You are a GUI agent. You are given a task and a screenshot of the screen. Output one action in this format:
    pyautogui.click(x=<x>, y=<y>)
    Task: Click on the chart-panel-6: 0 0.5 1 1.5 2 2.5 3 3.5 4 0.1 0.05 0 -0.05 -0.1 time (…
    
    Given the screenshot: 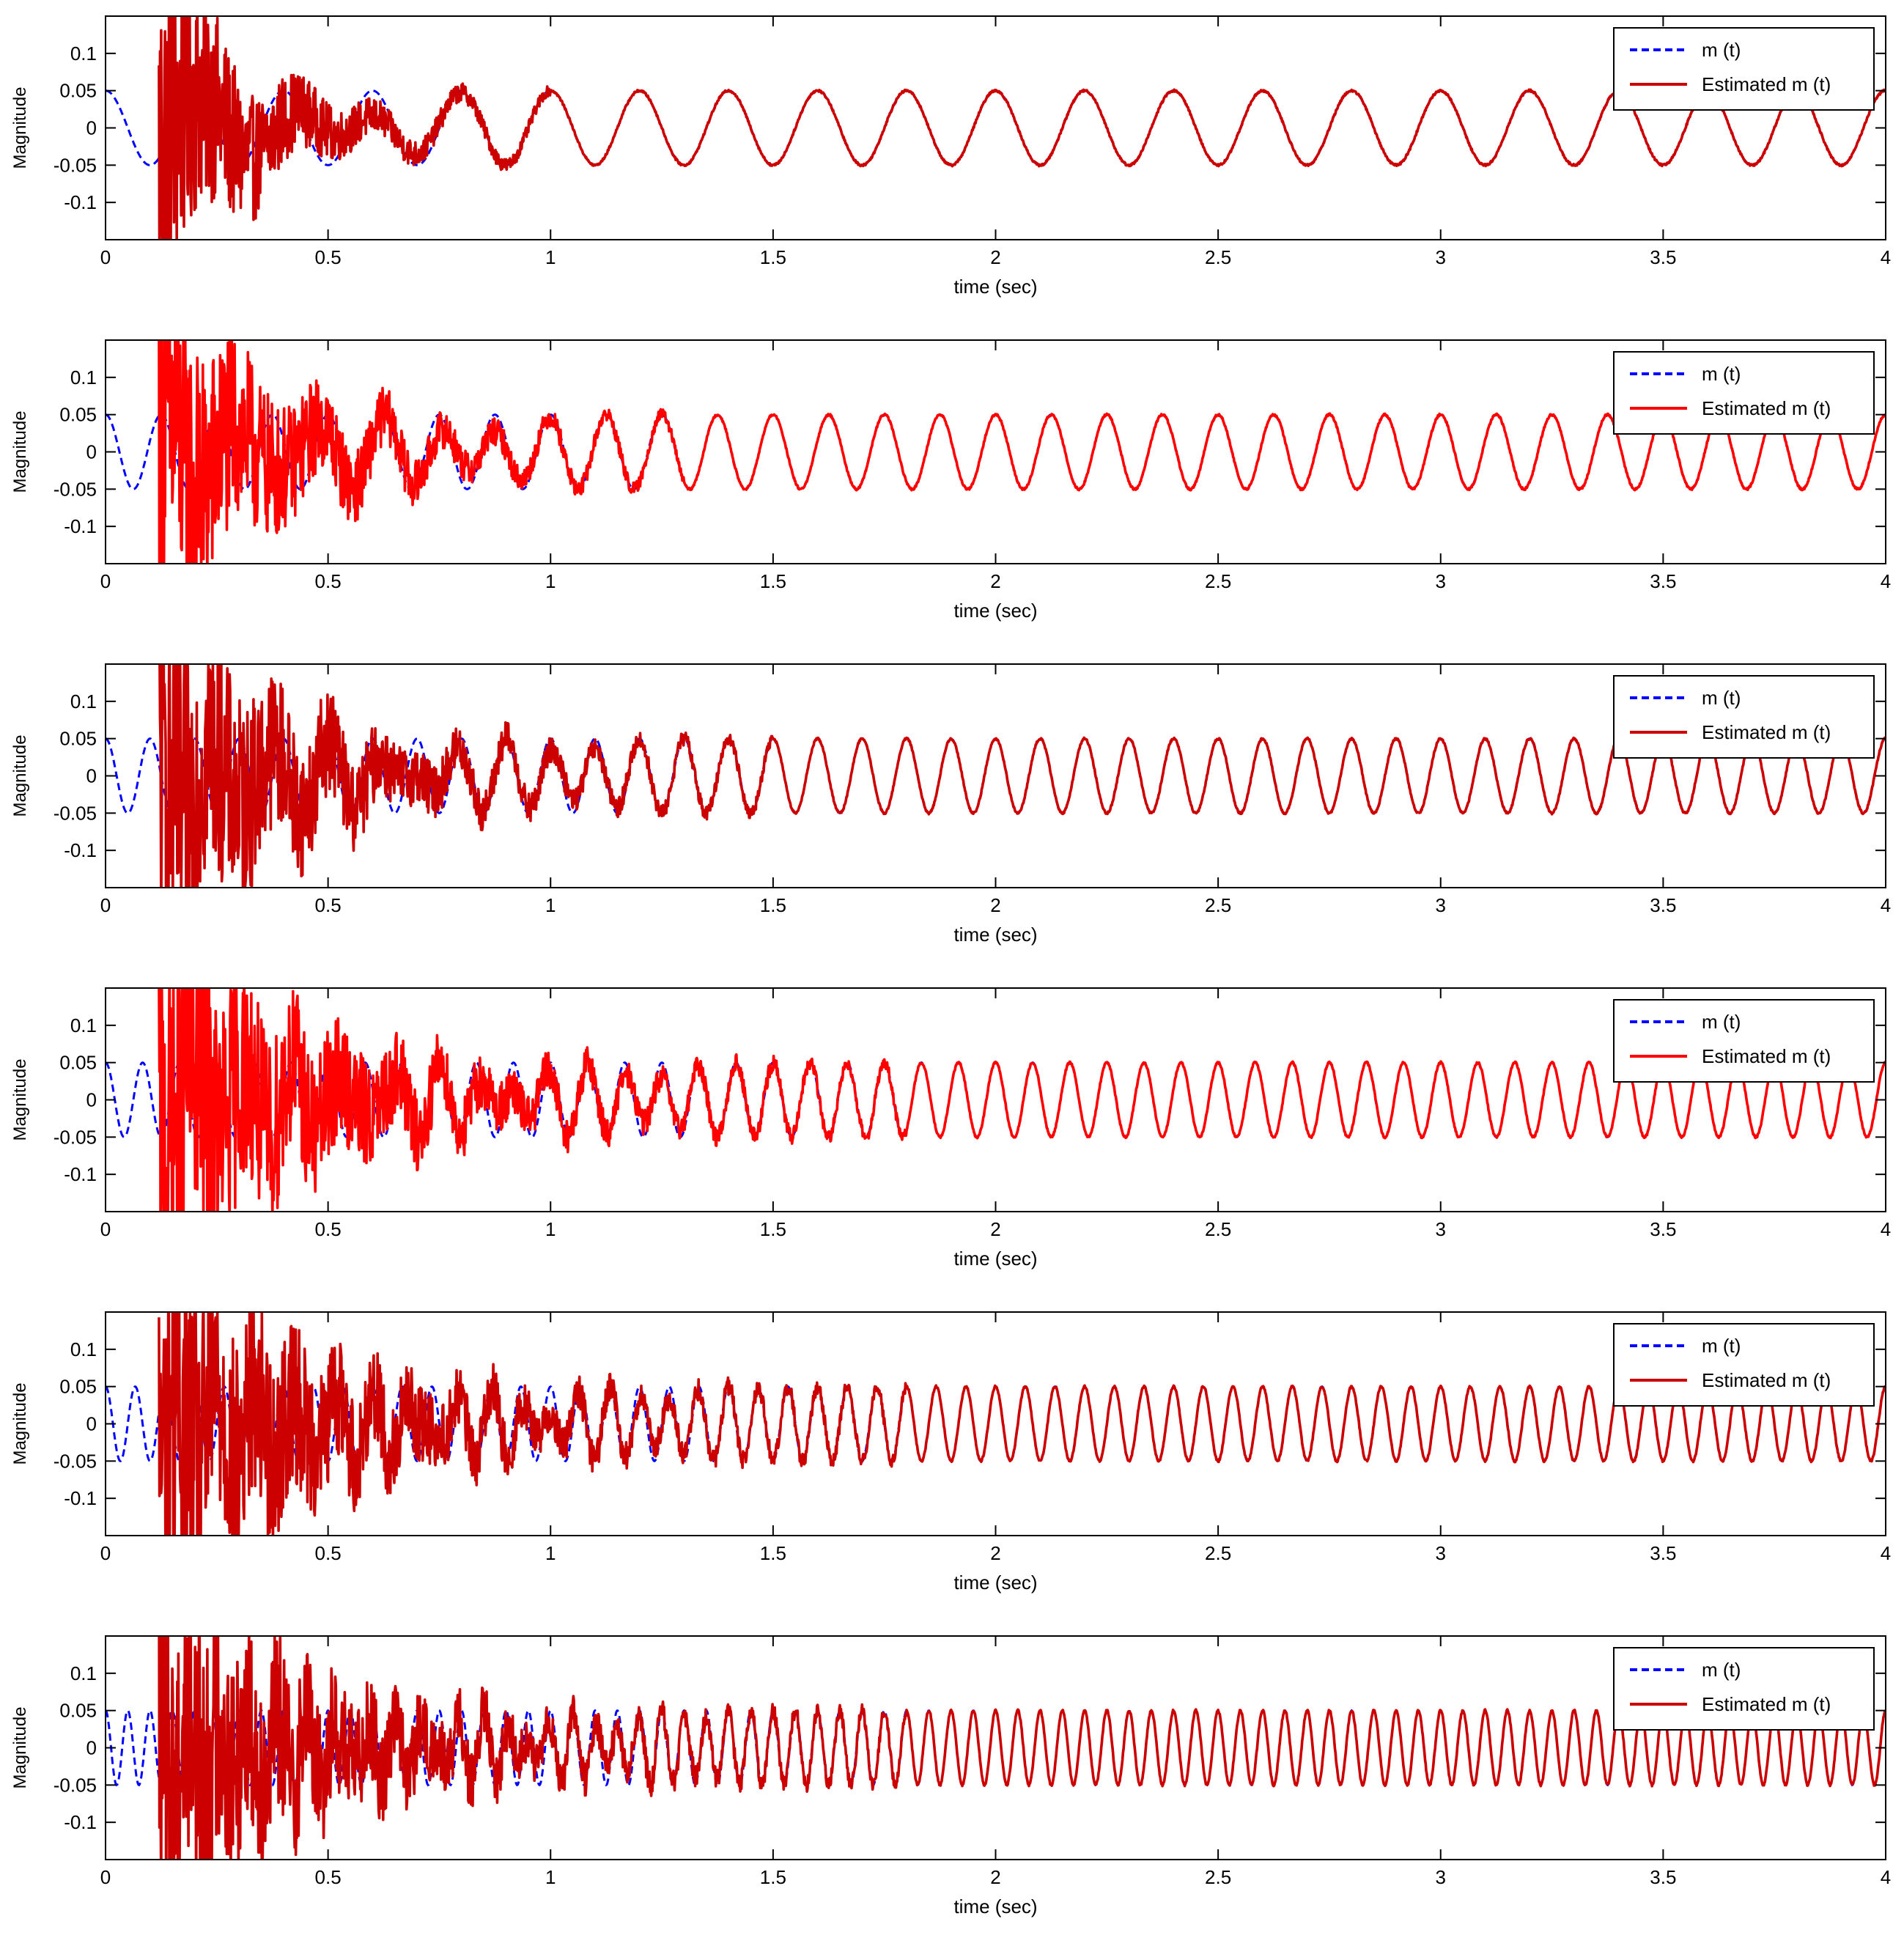 What is the action you would take?
    pyautogui.click(x=950, y=1776)
    